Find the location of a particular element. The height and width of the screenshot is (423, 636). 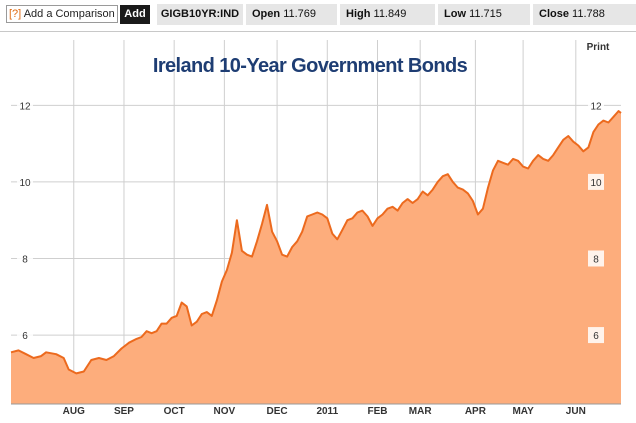

x-tick-label: MAR is located at coordinates (421, 411).